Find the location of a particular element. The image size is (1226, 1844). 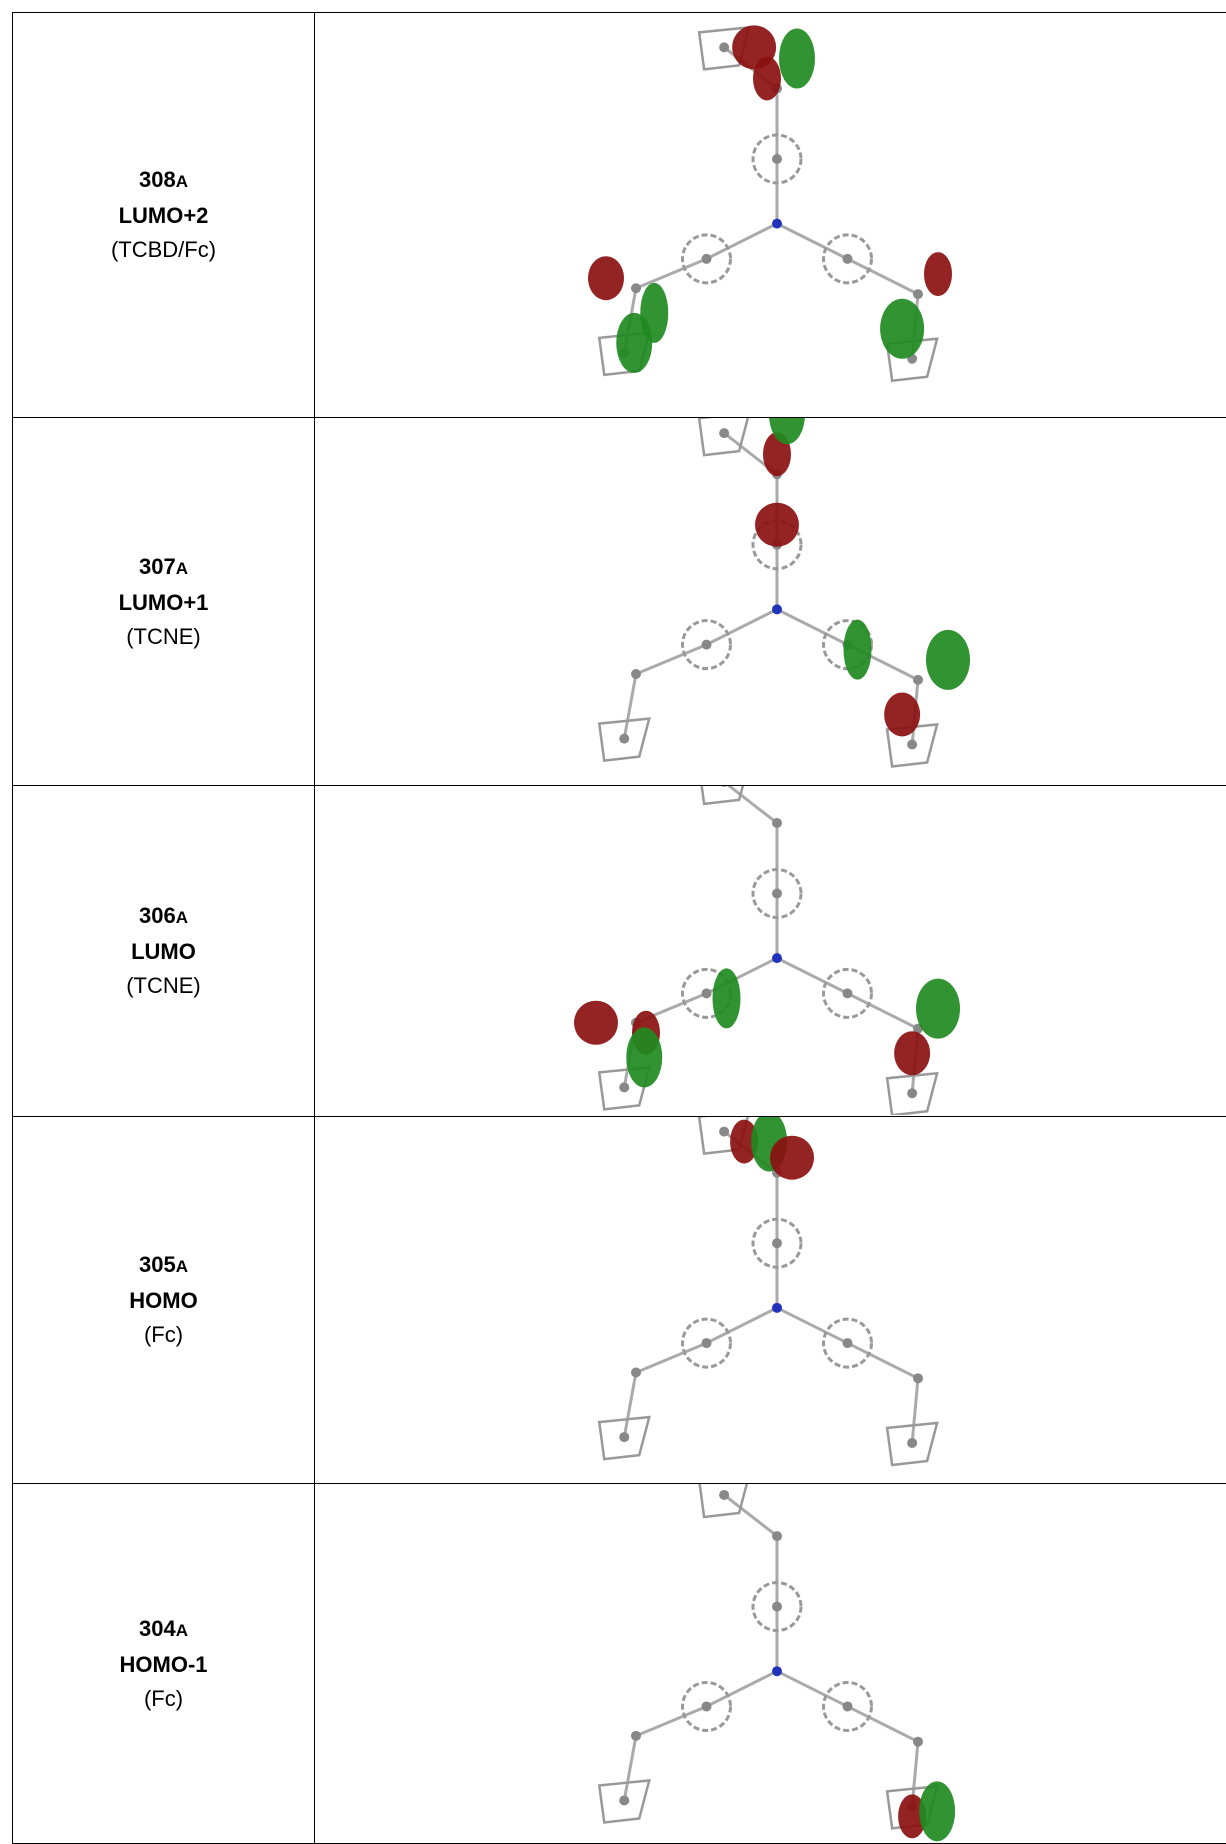

orbital-id: 308 is located at coordinates (157, 179).